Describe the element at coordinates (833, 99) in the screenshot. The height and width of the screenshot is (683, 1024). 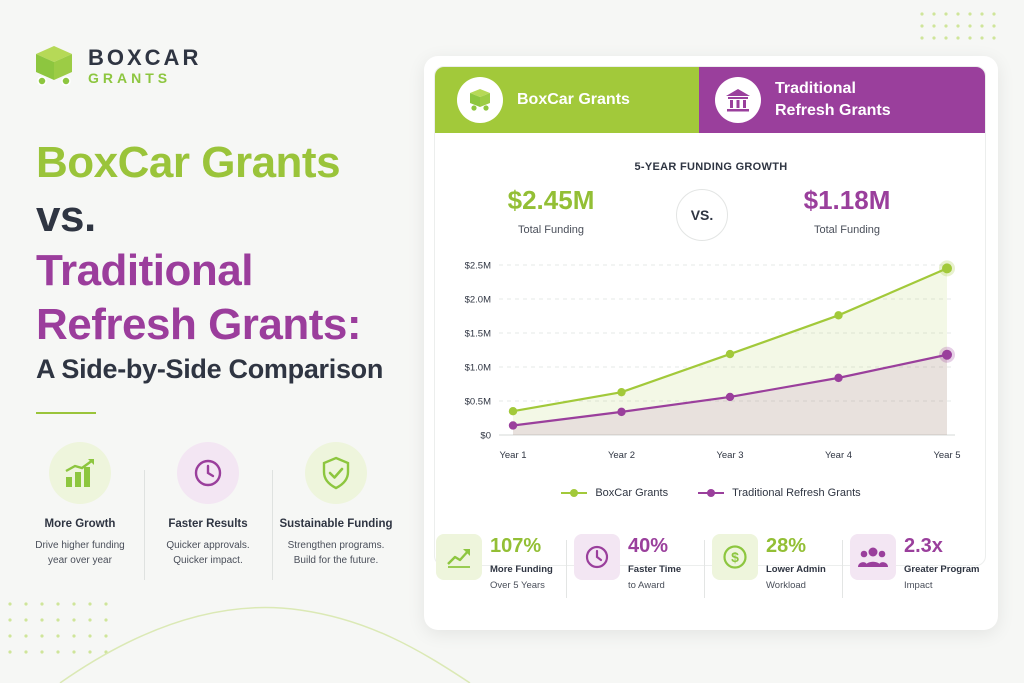
I see `header-traditional-label: Traditional Refresh Grants` at that location.